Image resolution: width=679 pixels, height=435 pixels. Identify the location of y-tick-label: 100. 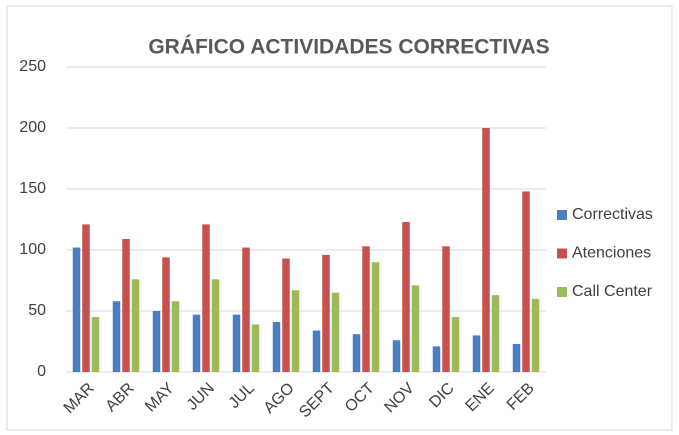
(32, 249).